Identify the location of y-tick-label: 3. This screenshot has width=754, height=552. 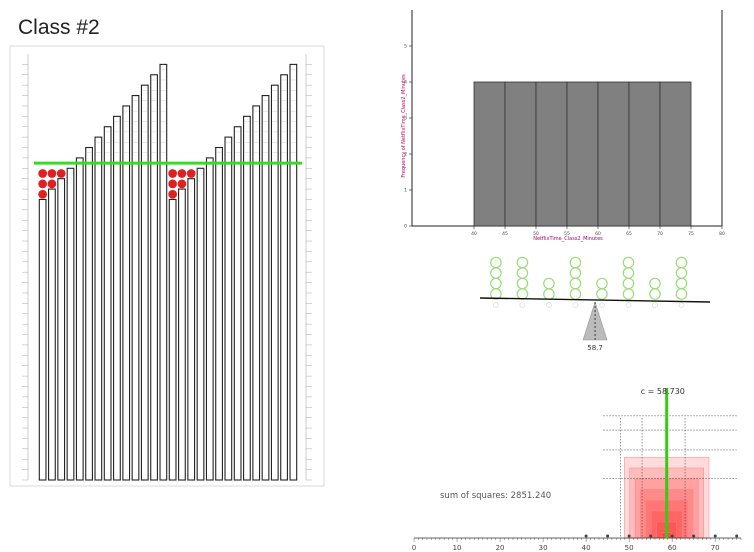
(405, 119).